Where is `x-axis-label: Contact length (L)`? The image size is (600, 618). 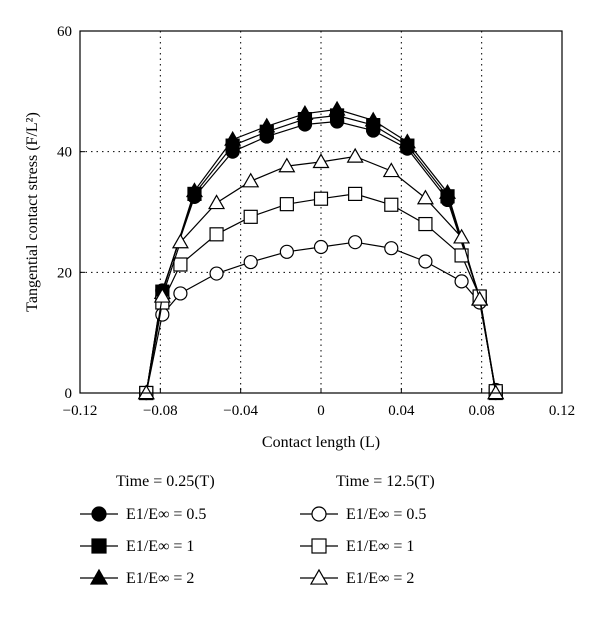
x-axis-label: Contact length (L) is located at coordinates (321, 442).